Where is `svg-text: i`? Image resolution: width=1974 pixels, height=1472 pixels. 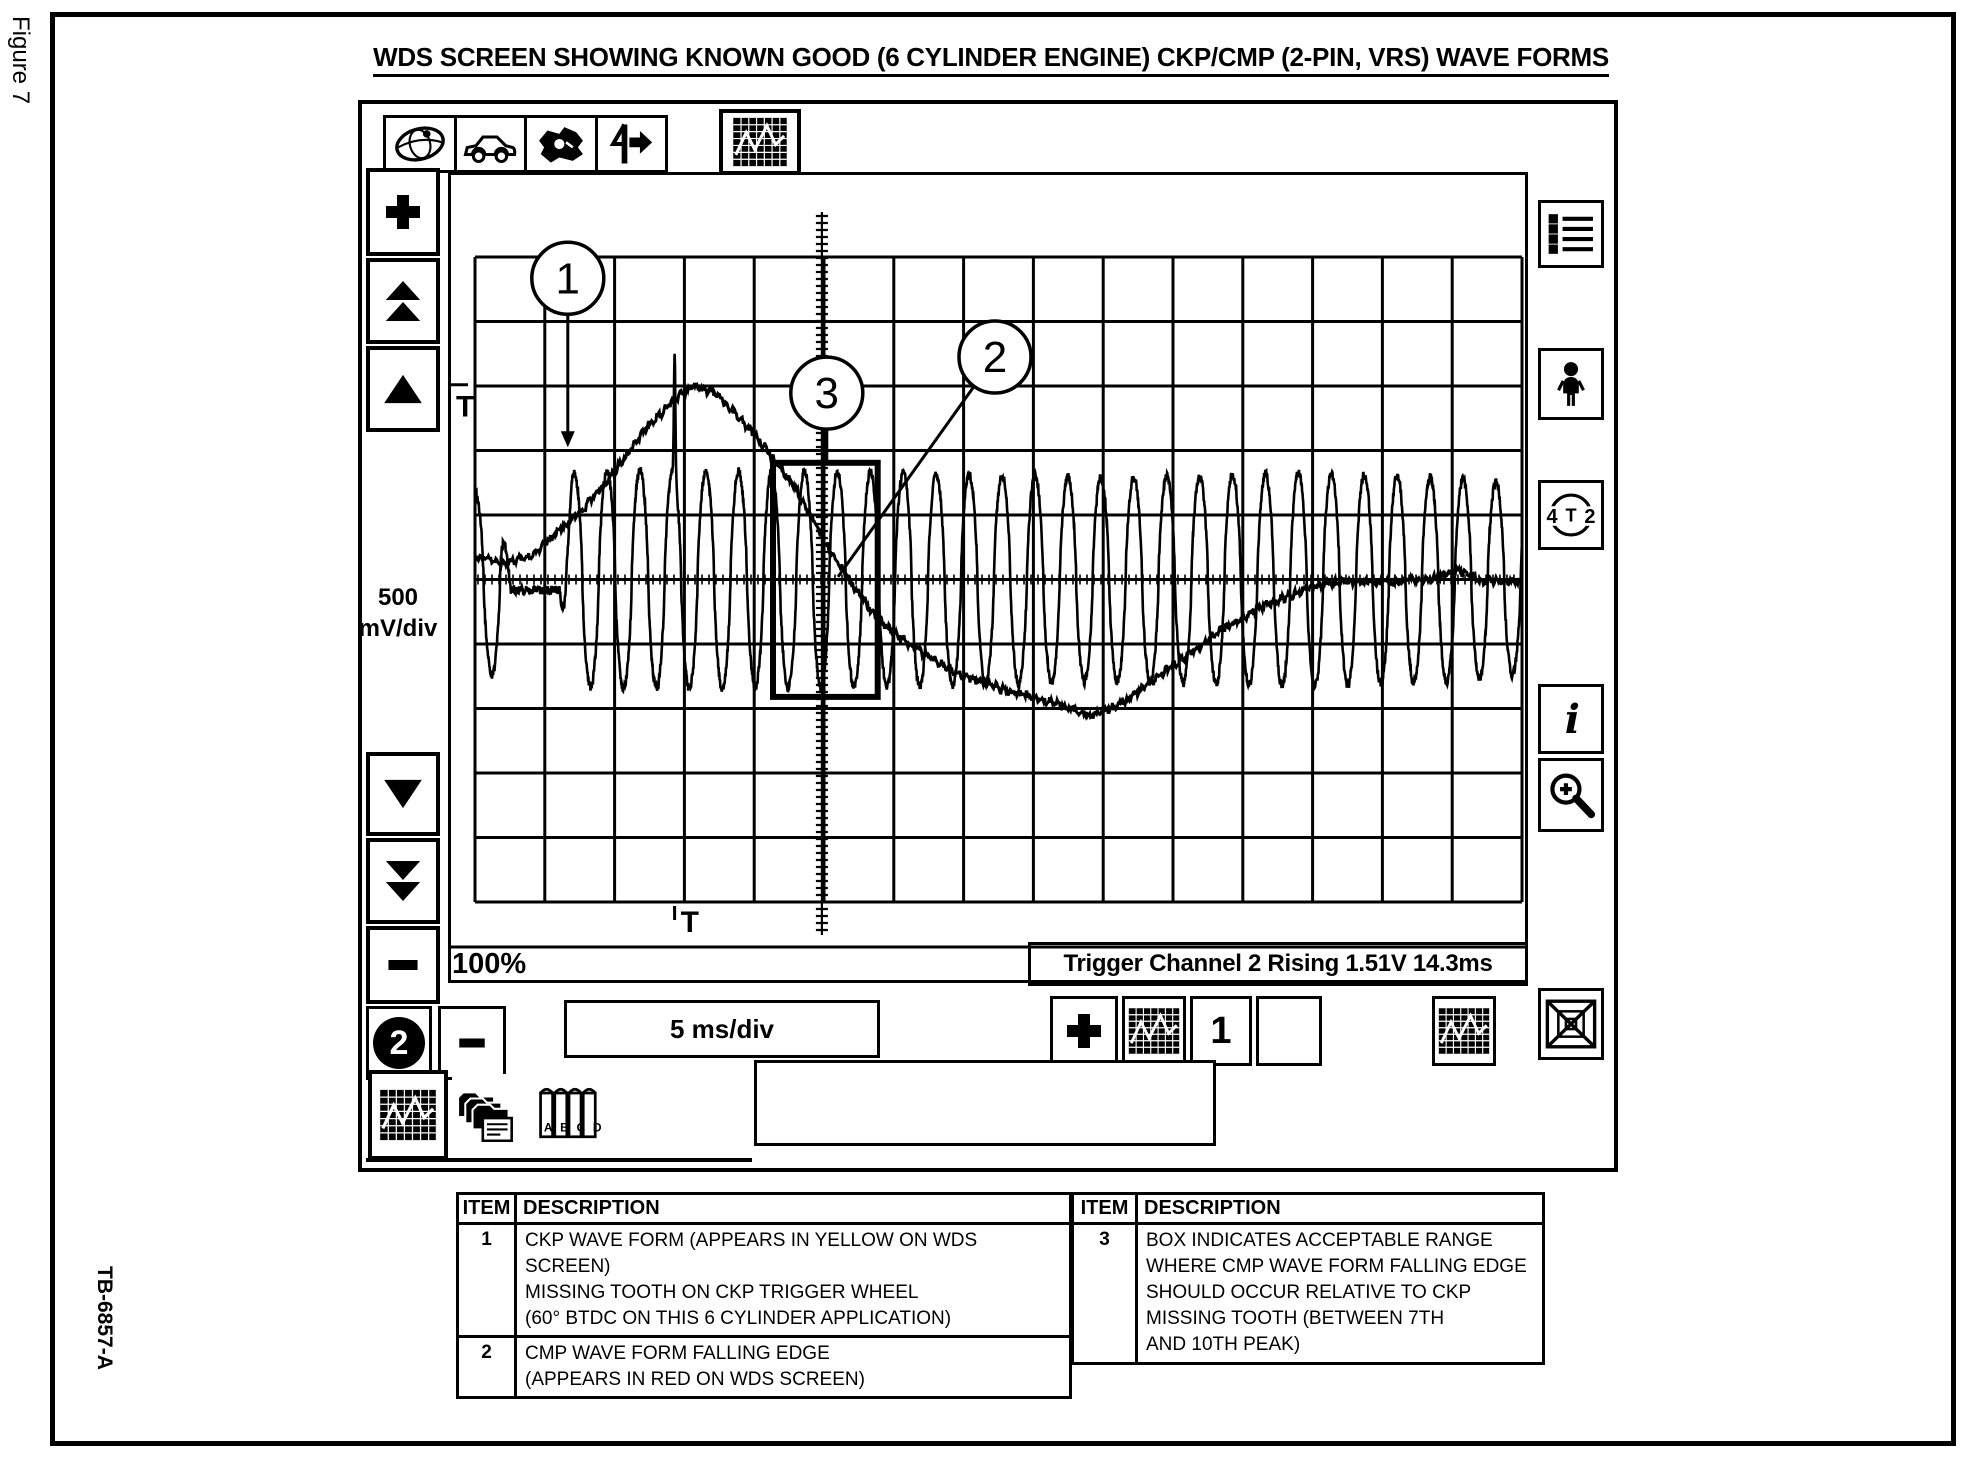 svg-text: i is located at coordinates (1572, 720).